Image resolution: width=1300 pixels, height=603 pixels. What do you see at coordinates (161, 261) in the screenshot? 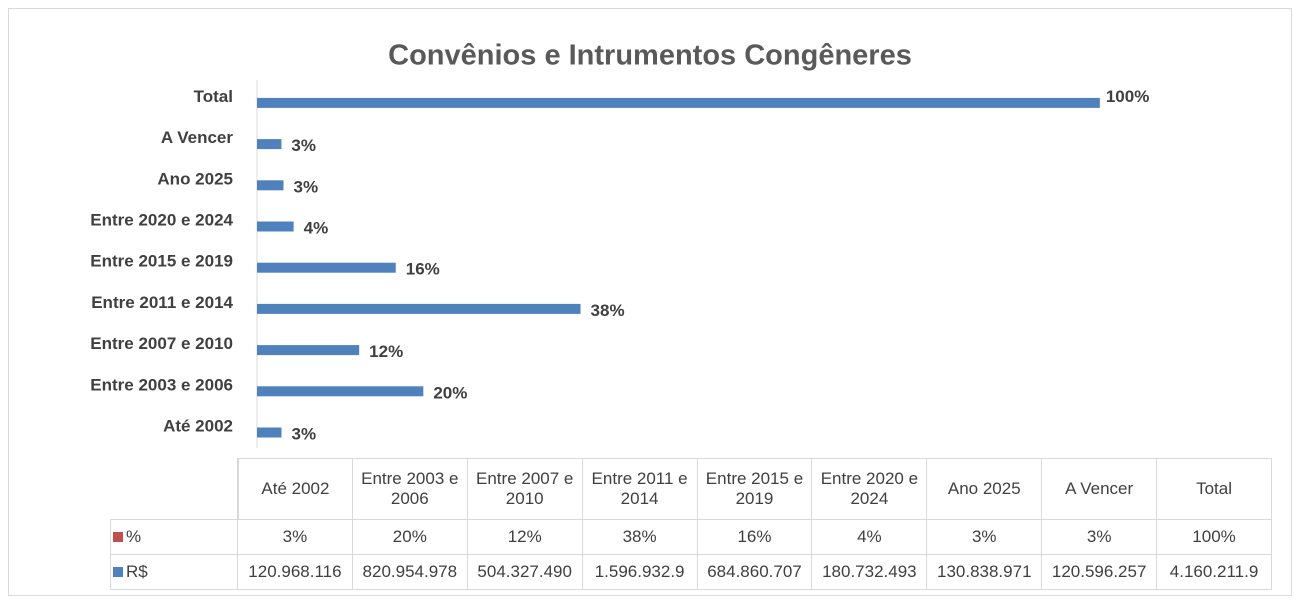
I see `y-tick-label: Entre 2015 e 2019` at bounding box center [161, 261].